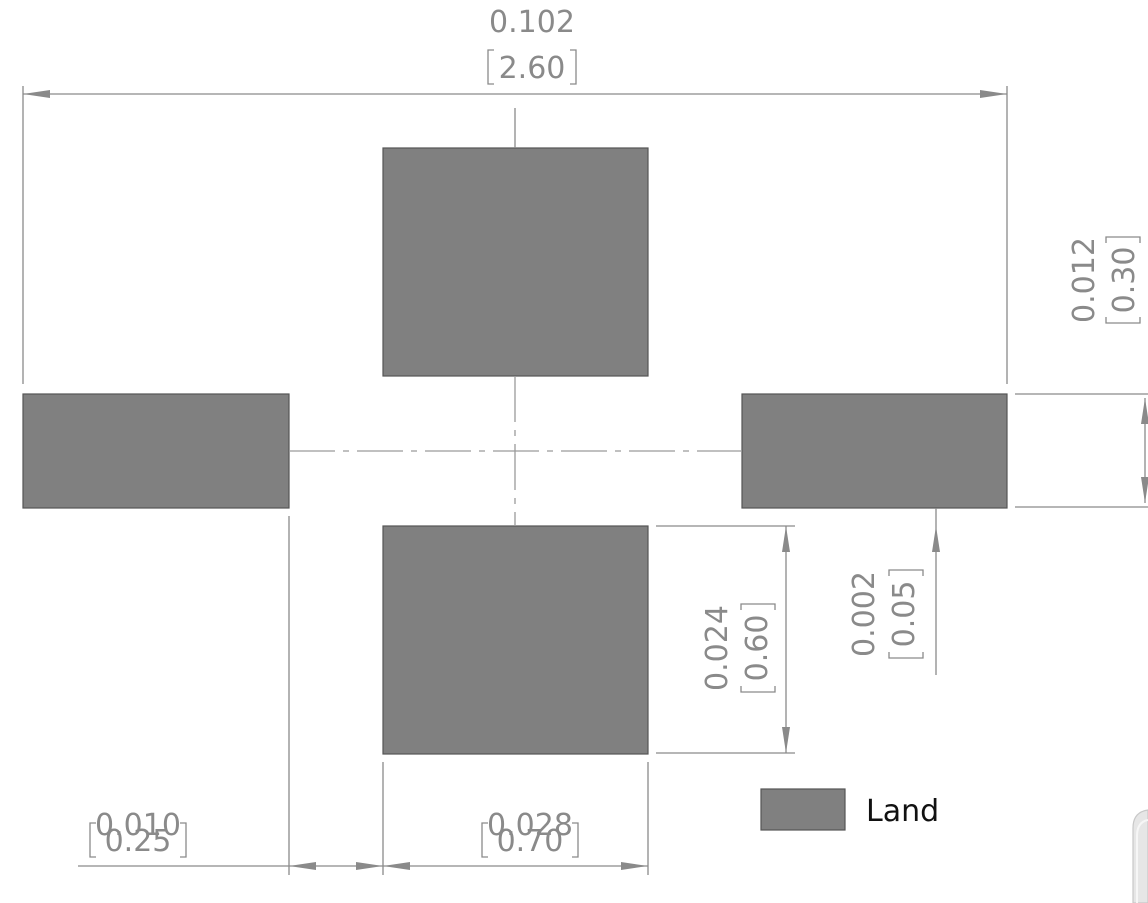  I want to click on dim-center-pad-width-inch: 0.028, so click(530, 825).